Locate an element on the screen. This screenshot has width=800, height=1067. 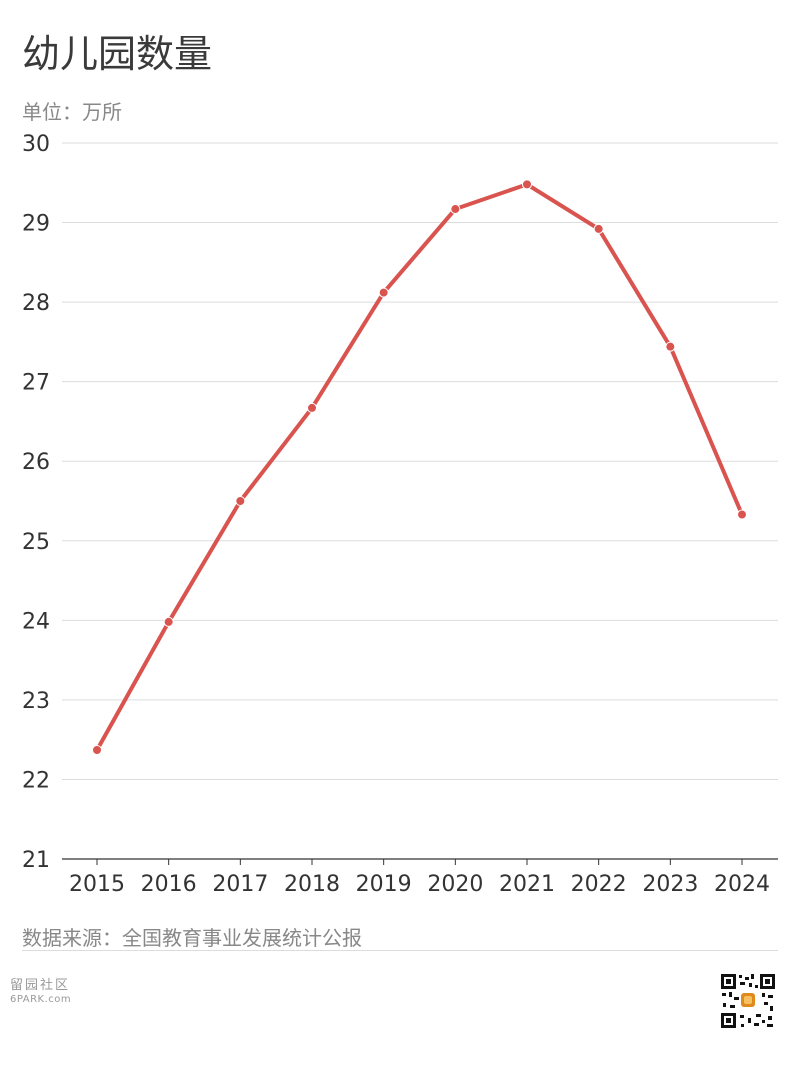
x-tick-label: 2016 is located at coordinates (169, 884).